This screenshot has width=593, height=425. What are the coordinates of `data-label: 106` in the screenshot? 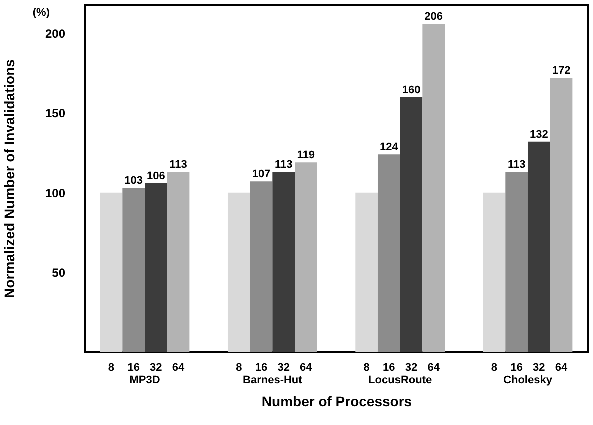 It's located at (156, 176).